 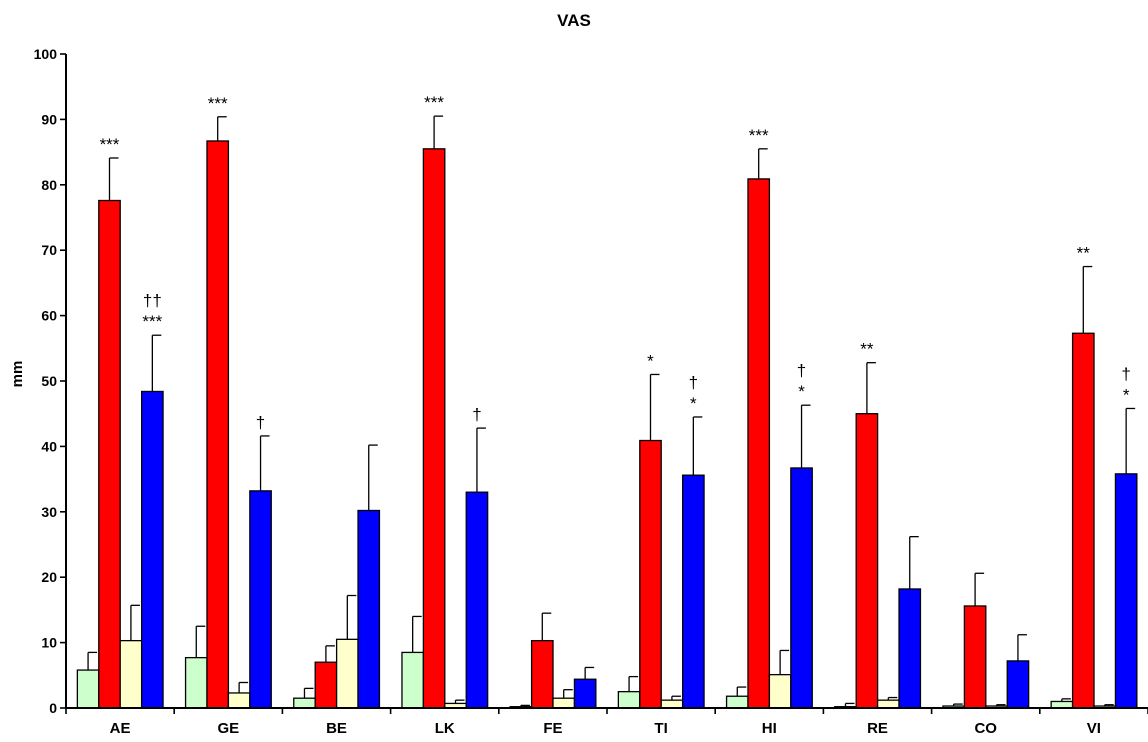 What do you see at coordinates (228, 728) in the screenshot?
I see `x-tick-label: GE` at bounding box center [228, 728].